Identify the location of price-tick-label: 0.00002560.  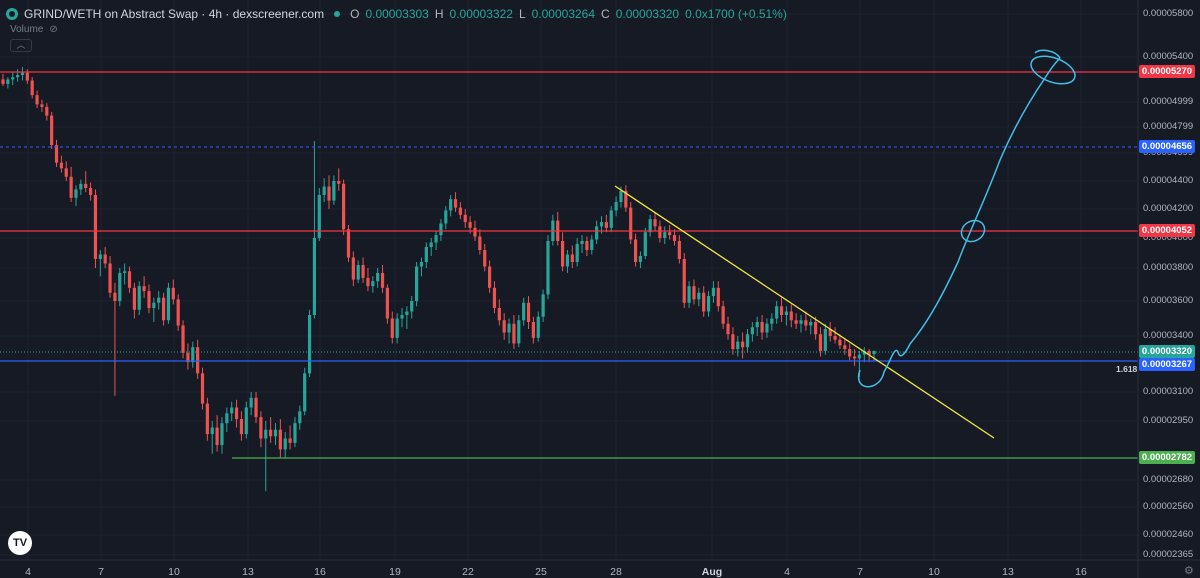
(1168, 506).